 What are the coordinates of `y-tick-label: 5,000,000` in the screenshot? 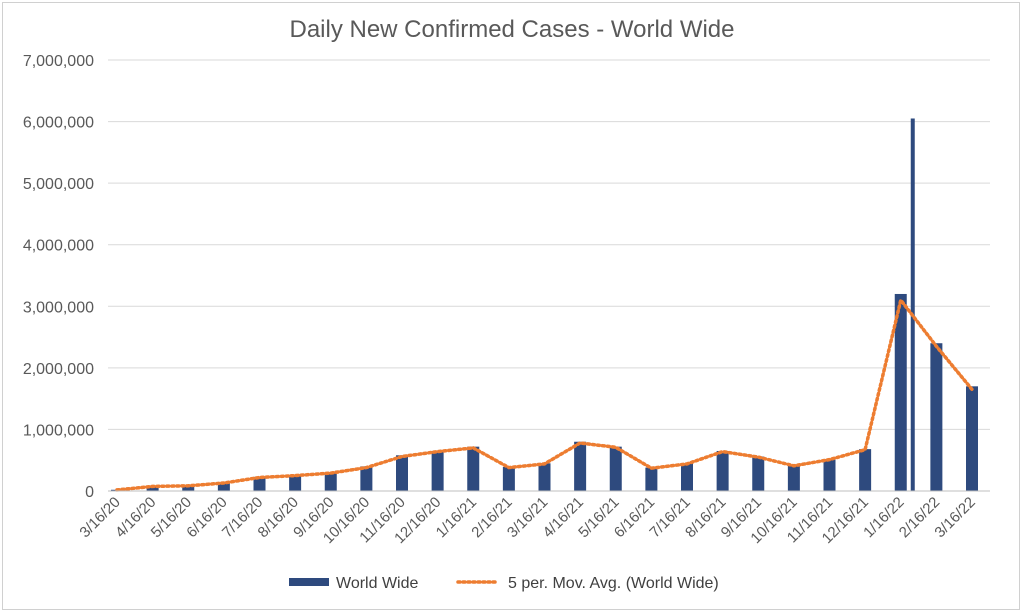 It's located at (58, 184).